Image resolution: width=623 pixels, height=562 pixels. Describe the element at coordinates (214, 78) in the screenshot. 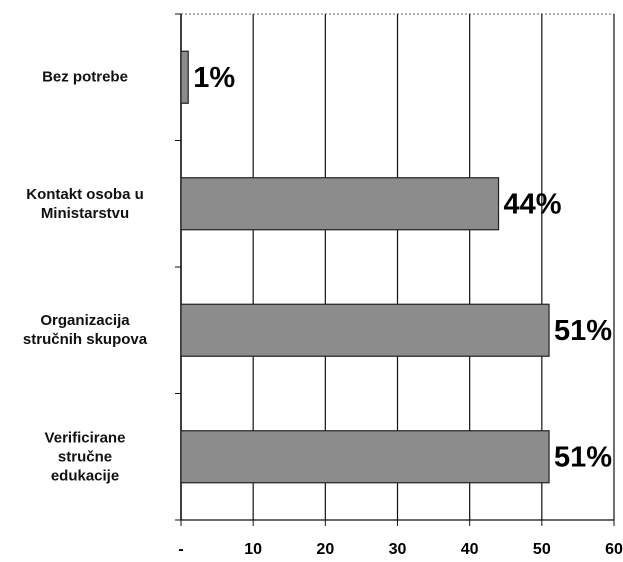

I see `data-label: 1%` at that location.